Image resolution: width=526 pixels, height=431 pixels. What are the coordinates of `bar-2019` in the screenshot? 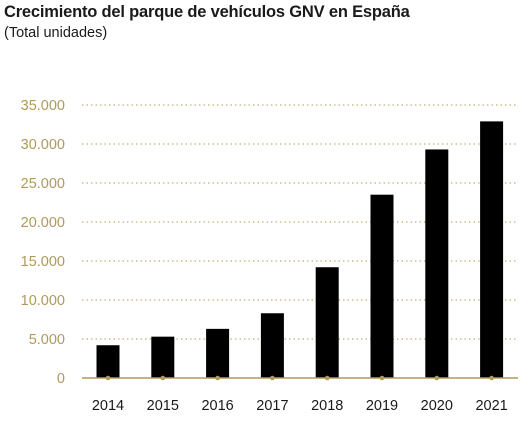 It's located at (382, 286).